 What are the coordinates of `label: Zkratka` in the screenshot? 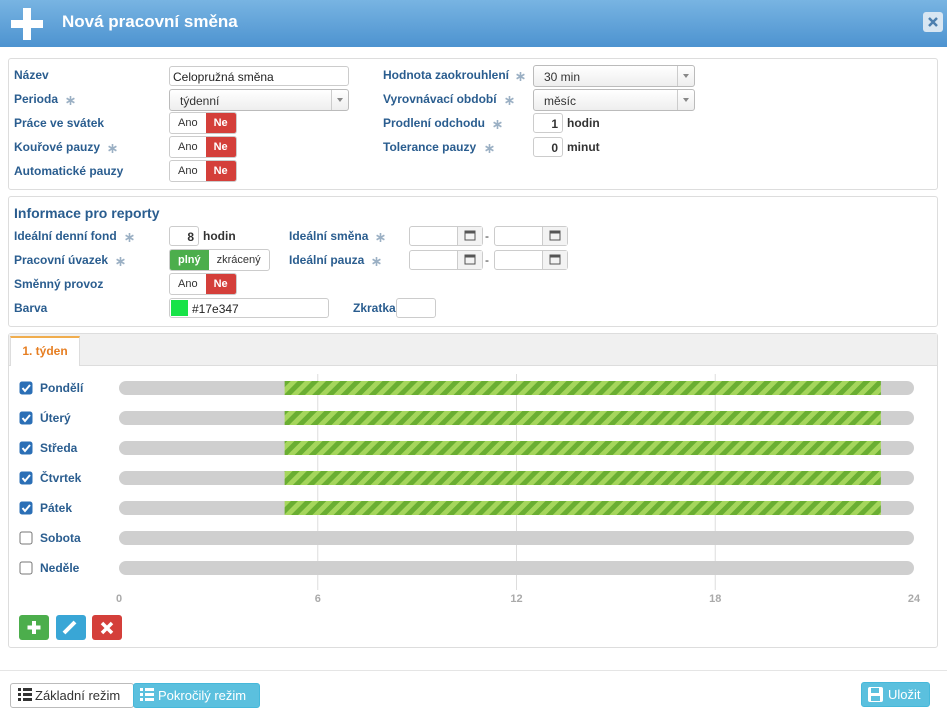 It's located at (374, 308).